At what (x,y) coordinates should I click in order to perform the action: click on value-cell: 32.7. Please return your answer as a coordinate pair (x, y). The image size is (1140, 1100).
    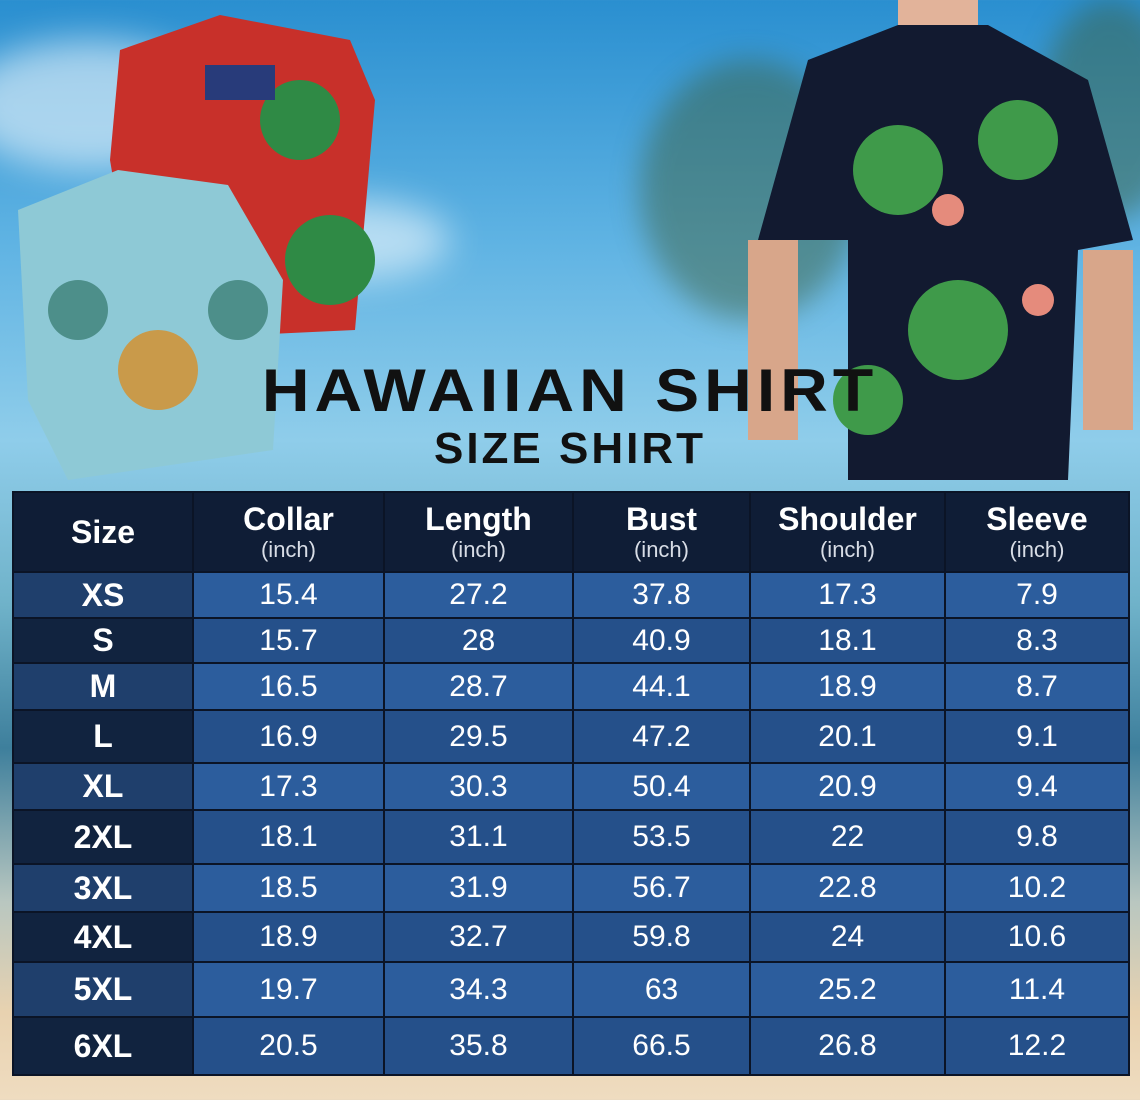
    Looking at the image, I should click on (478, 937).